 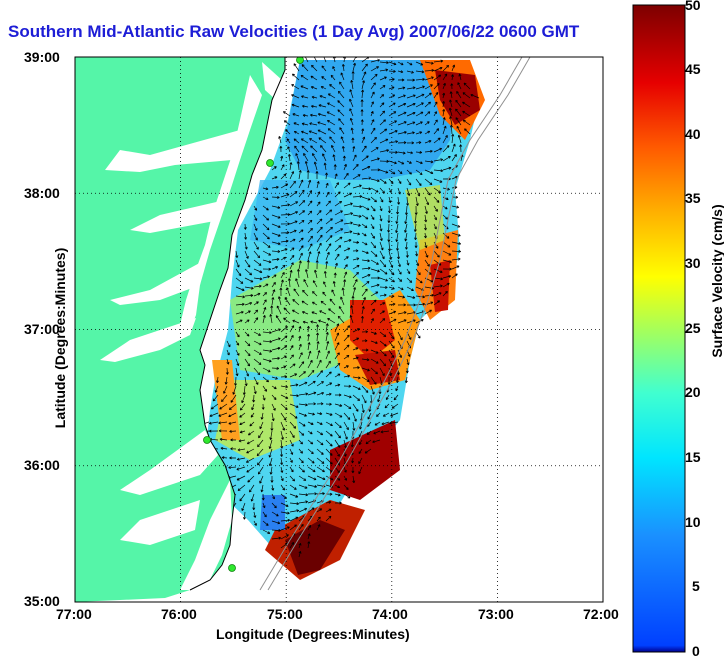 I want to click on colorbar-tick-label: 50, so click(x=693, y=6).